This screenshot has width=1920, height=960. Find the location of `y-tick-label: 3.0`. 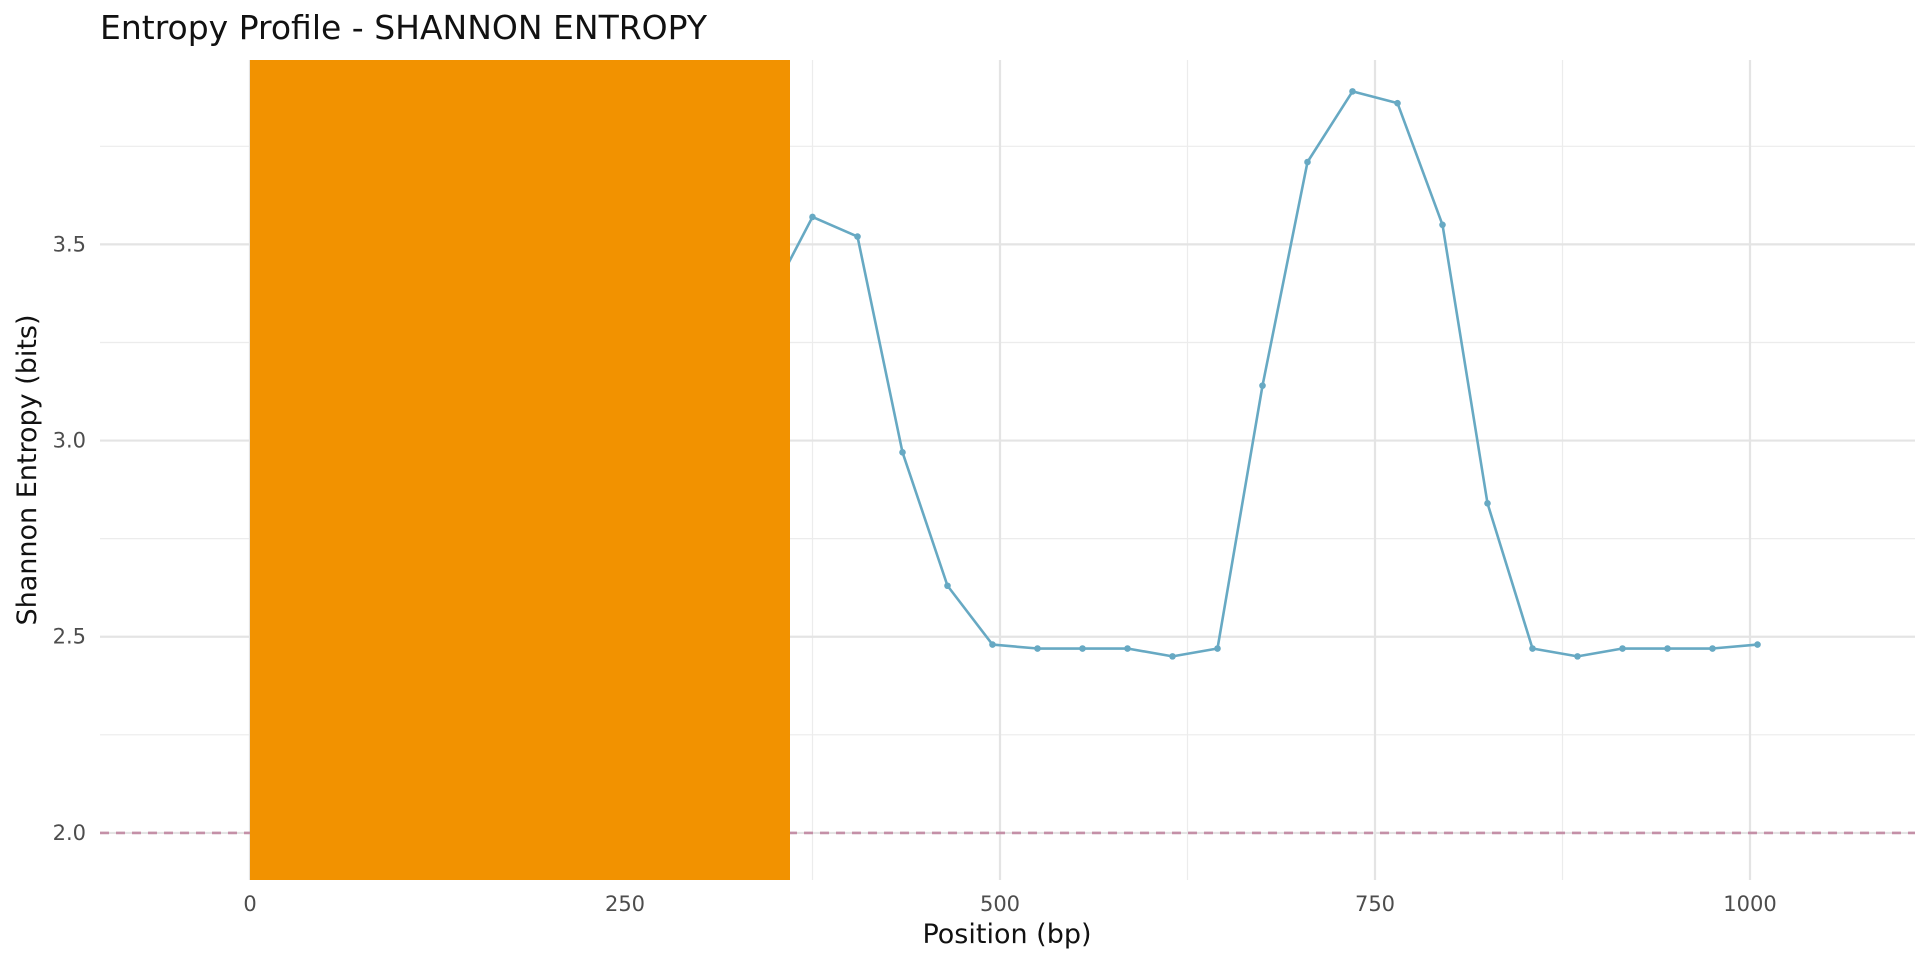

y-tick-label: 3.0 is located at coordinates (69, 441).